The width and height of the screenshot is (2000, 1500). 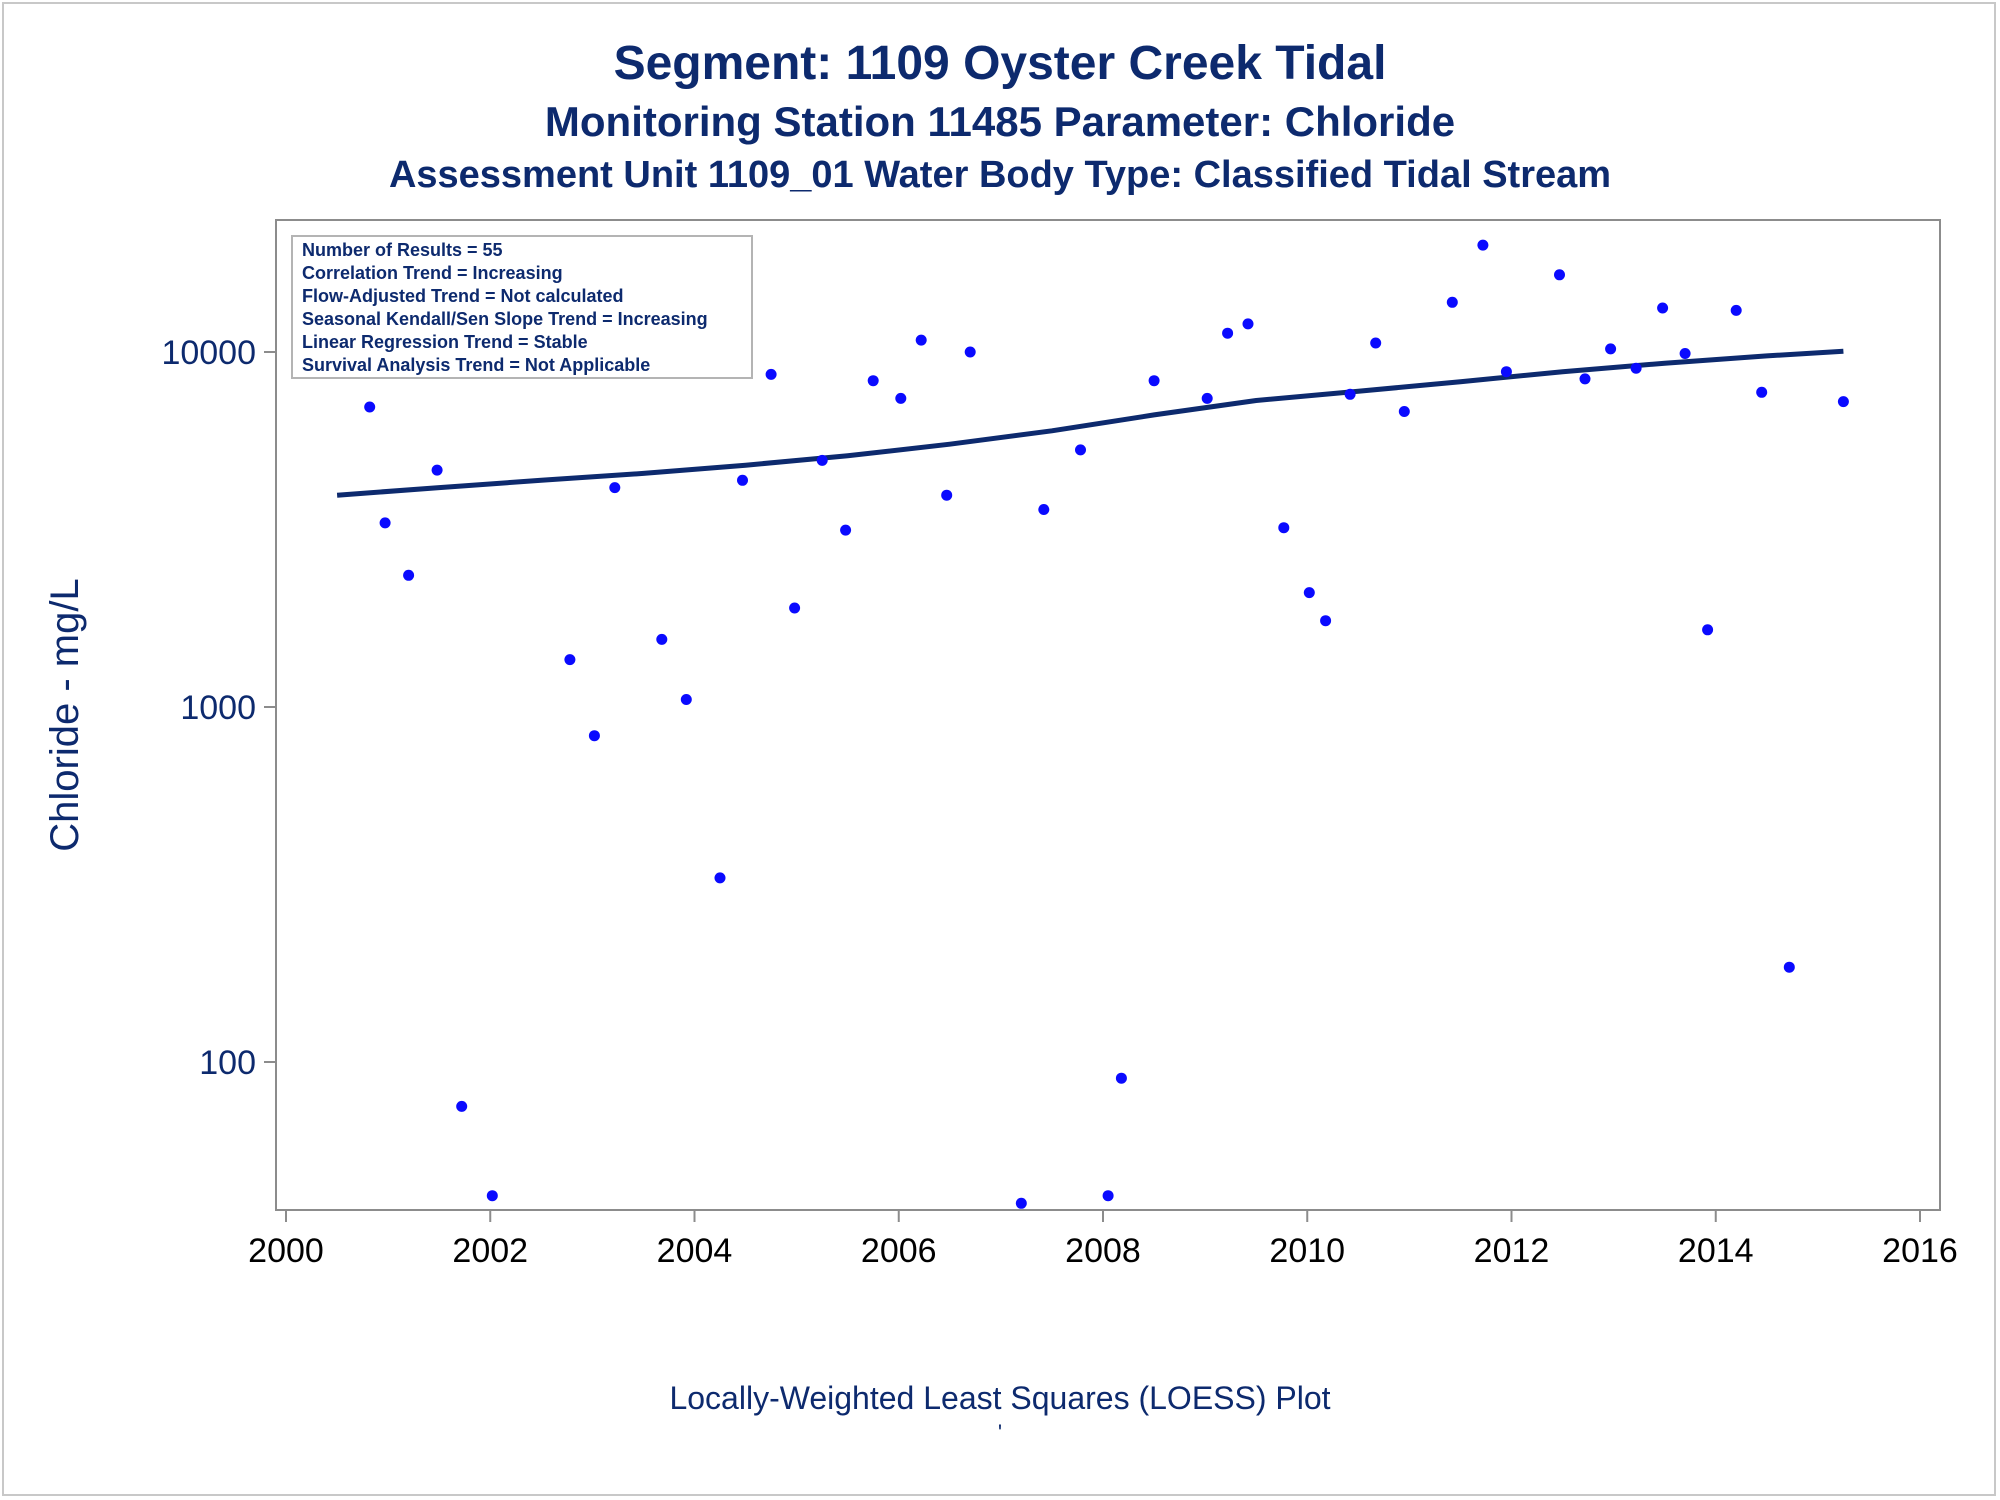 I want to click on y-tick-label: 1000, so click(x=218, y=708).